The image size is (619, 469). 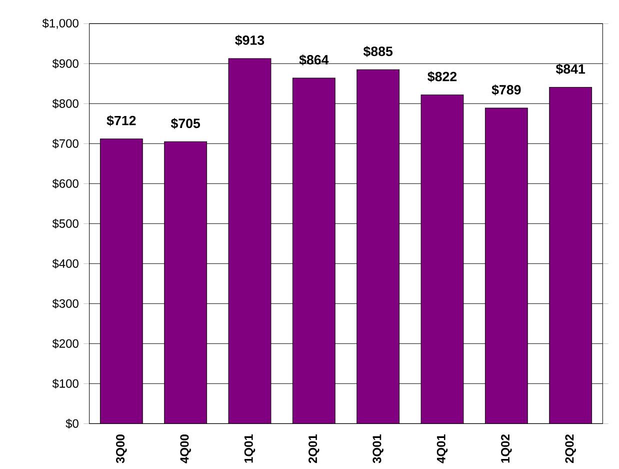 What do you see at coordinates (72, 423) in the screenshot?
I see `y-tick-label: $0` at bounding box center [72, 423].